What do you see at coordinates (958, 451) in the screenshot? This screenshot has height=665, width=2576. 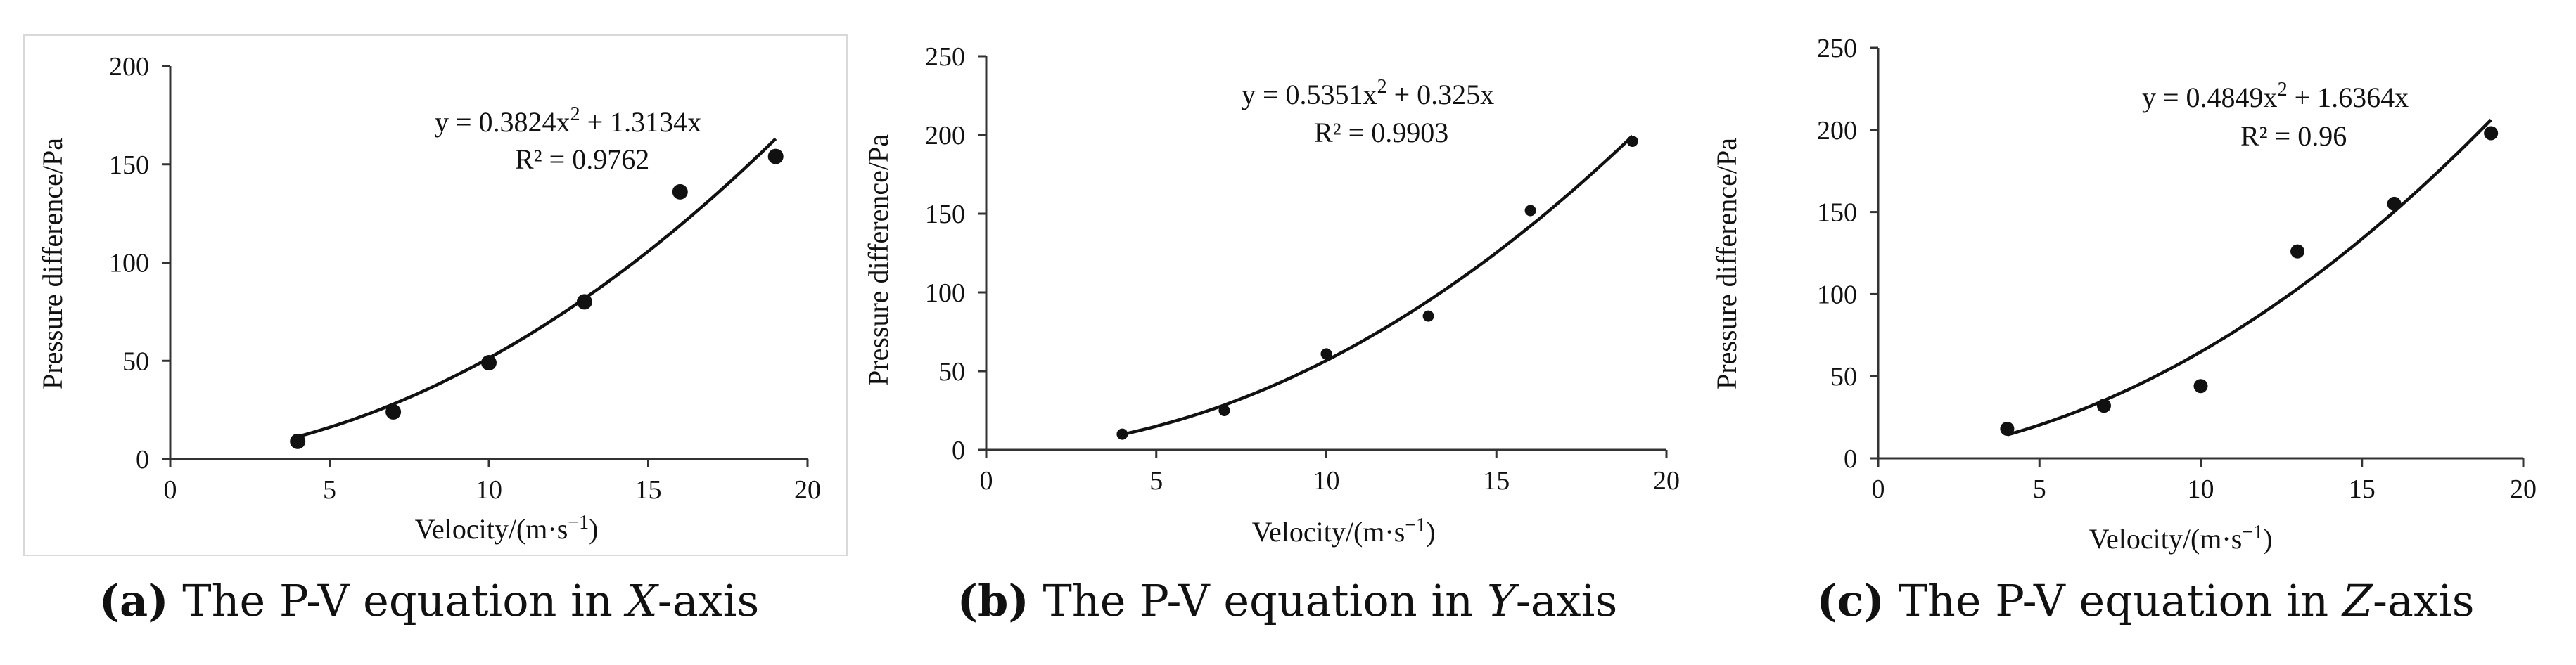 I see `chart-b-y-tick-label: 0` at bounding box center [958, 451].